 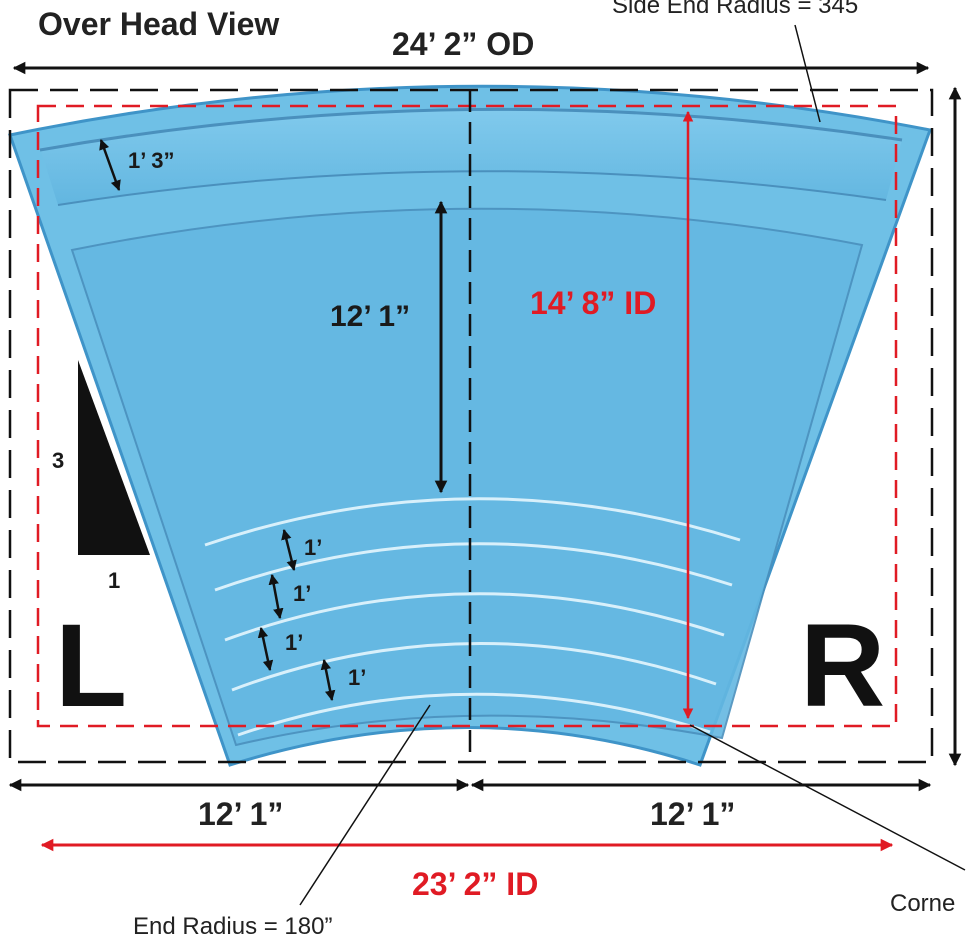 What do you see at coordinates (693, 814) in the screenshot?
I see `right-half-label: 12’ 1”` at bounding box center [693, 814].